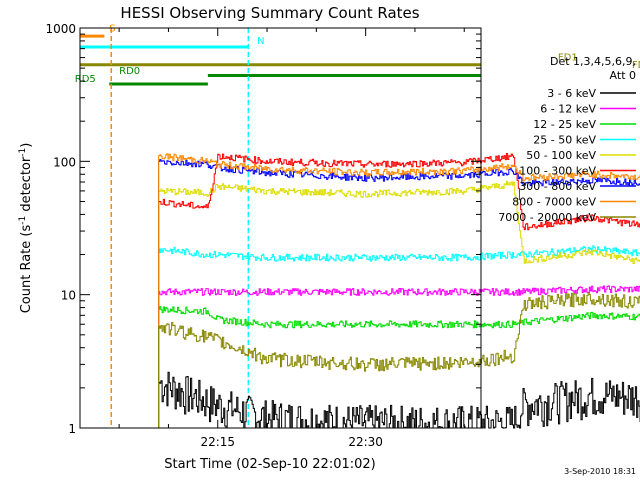  I want to click on y-axis-label-sup2: -1, so click(23, 152).